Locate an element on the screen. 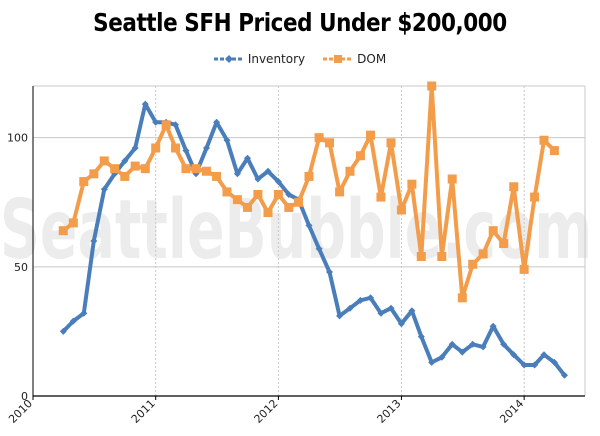  legend-item-inventory: Inventory is located at coordinates (259, 59).